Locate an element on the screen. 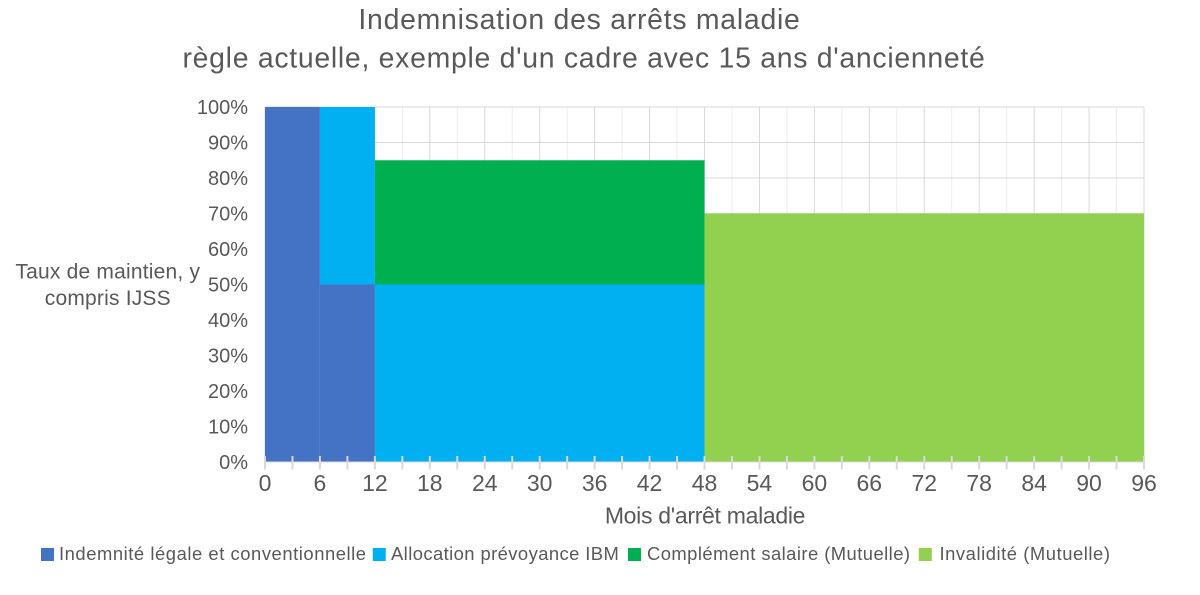 This screenshot has width=1200, height=595. svg-text: 30 is located at coordinates (540, 483).